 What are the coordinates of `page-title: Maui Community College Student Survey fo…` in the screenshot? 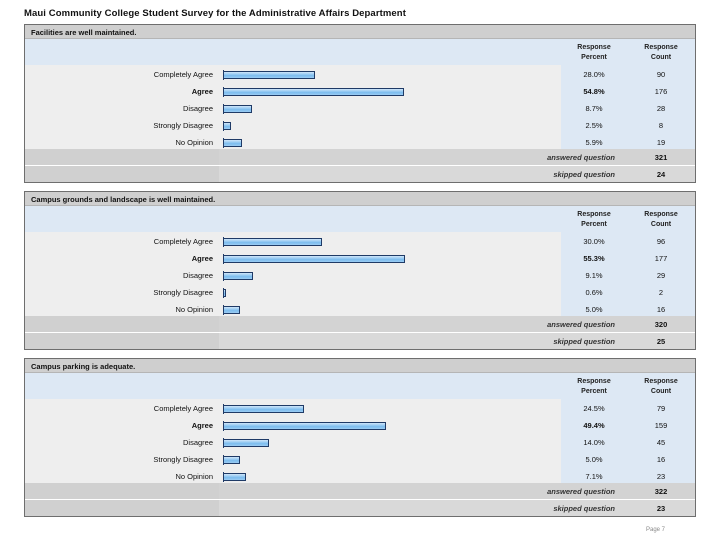 It's located at (215, 13).